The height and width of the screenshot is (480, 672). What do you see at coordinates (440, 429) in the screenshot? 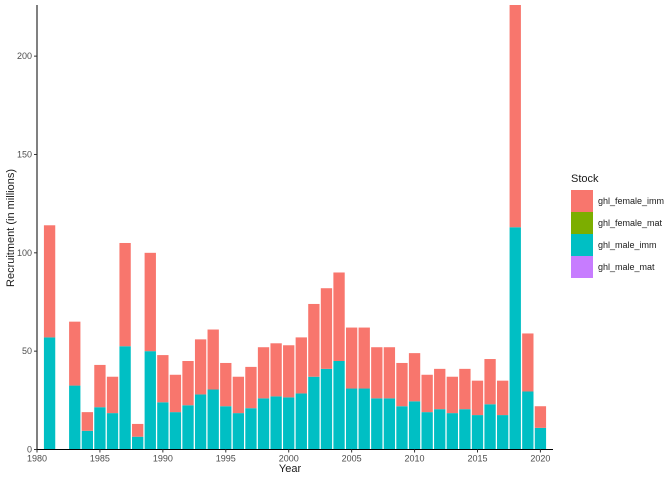
I see `bar-ghl_male_imm-2012` at bounding box center [440, 429].